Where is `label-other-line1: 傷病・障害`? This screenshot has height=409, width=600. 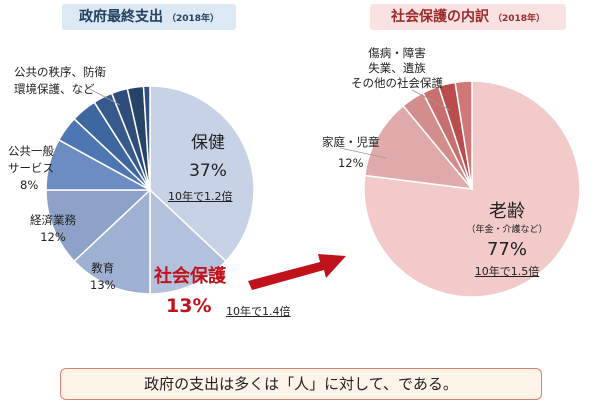 label-other-line1: 傷病・障害 is located at coordinates (397, 53).